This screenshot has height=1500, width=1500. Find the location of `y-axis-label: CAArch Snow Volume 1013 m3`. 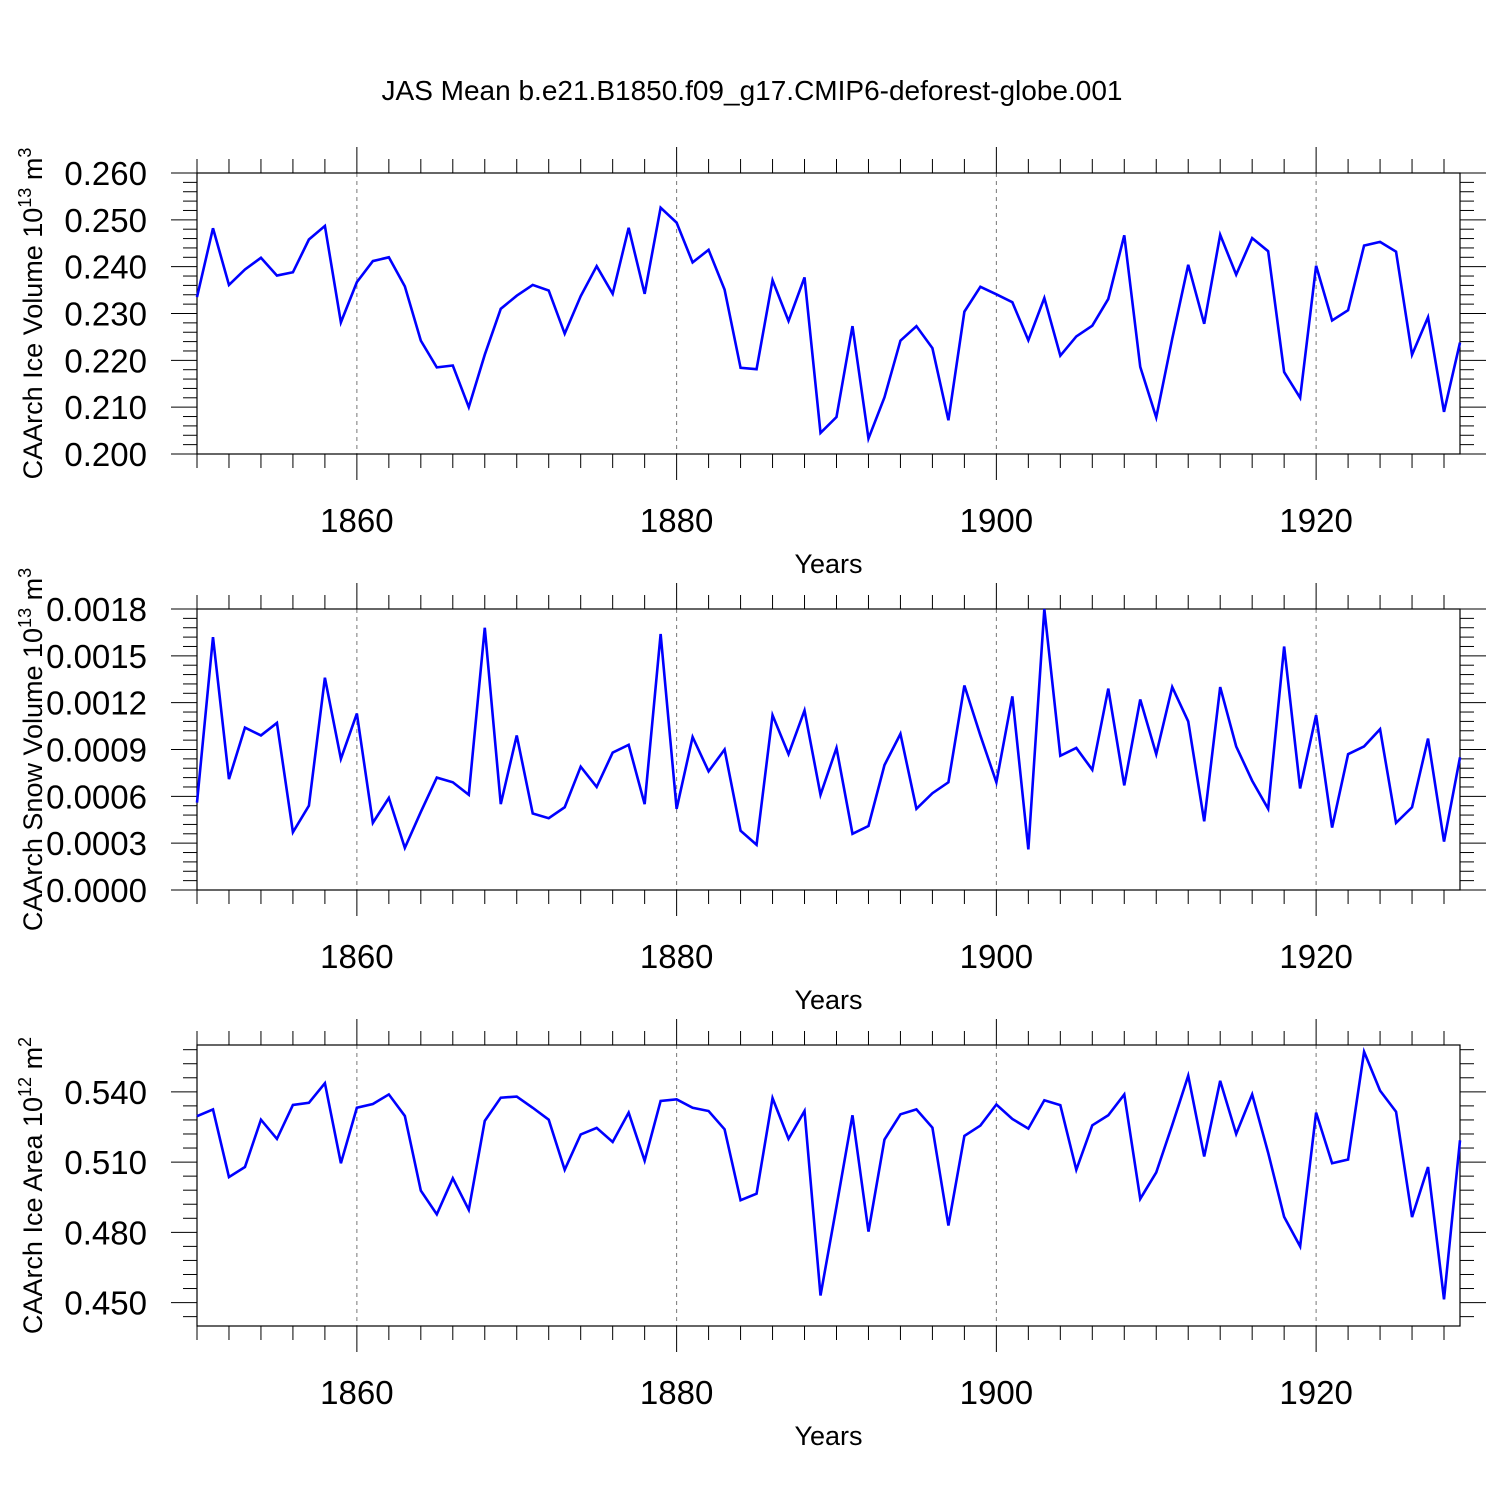

y-axis-label: CAArch Snow Volume 1013 m3 is located at coordinates (31, 749).